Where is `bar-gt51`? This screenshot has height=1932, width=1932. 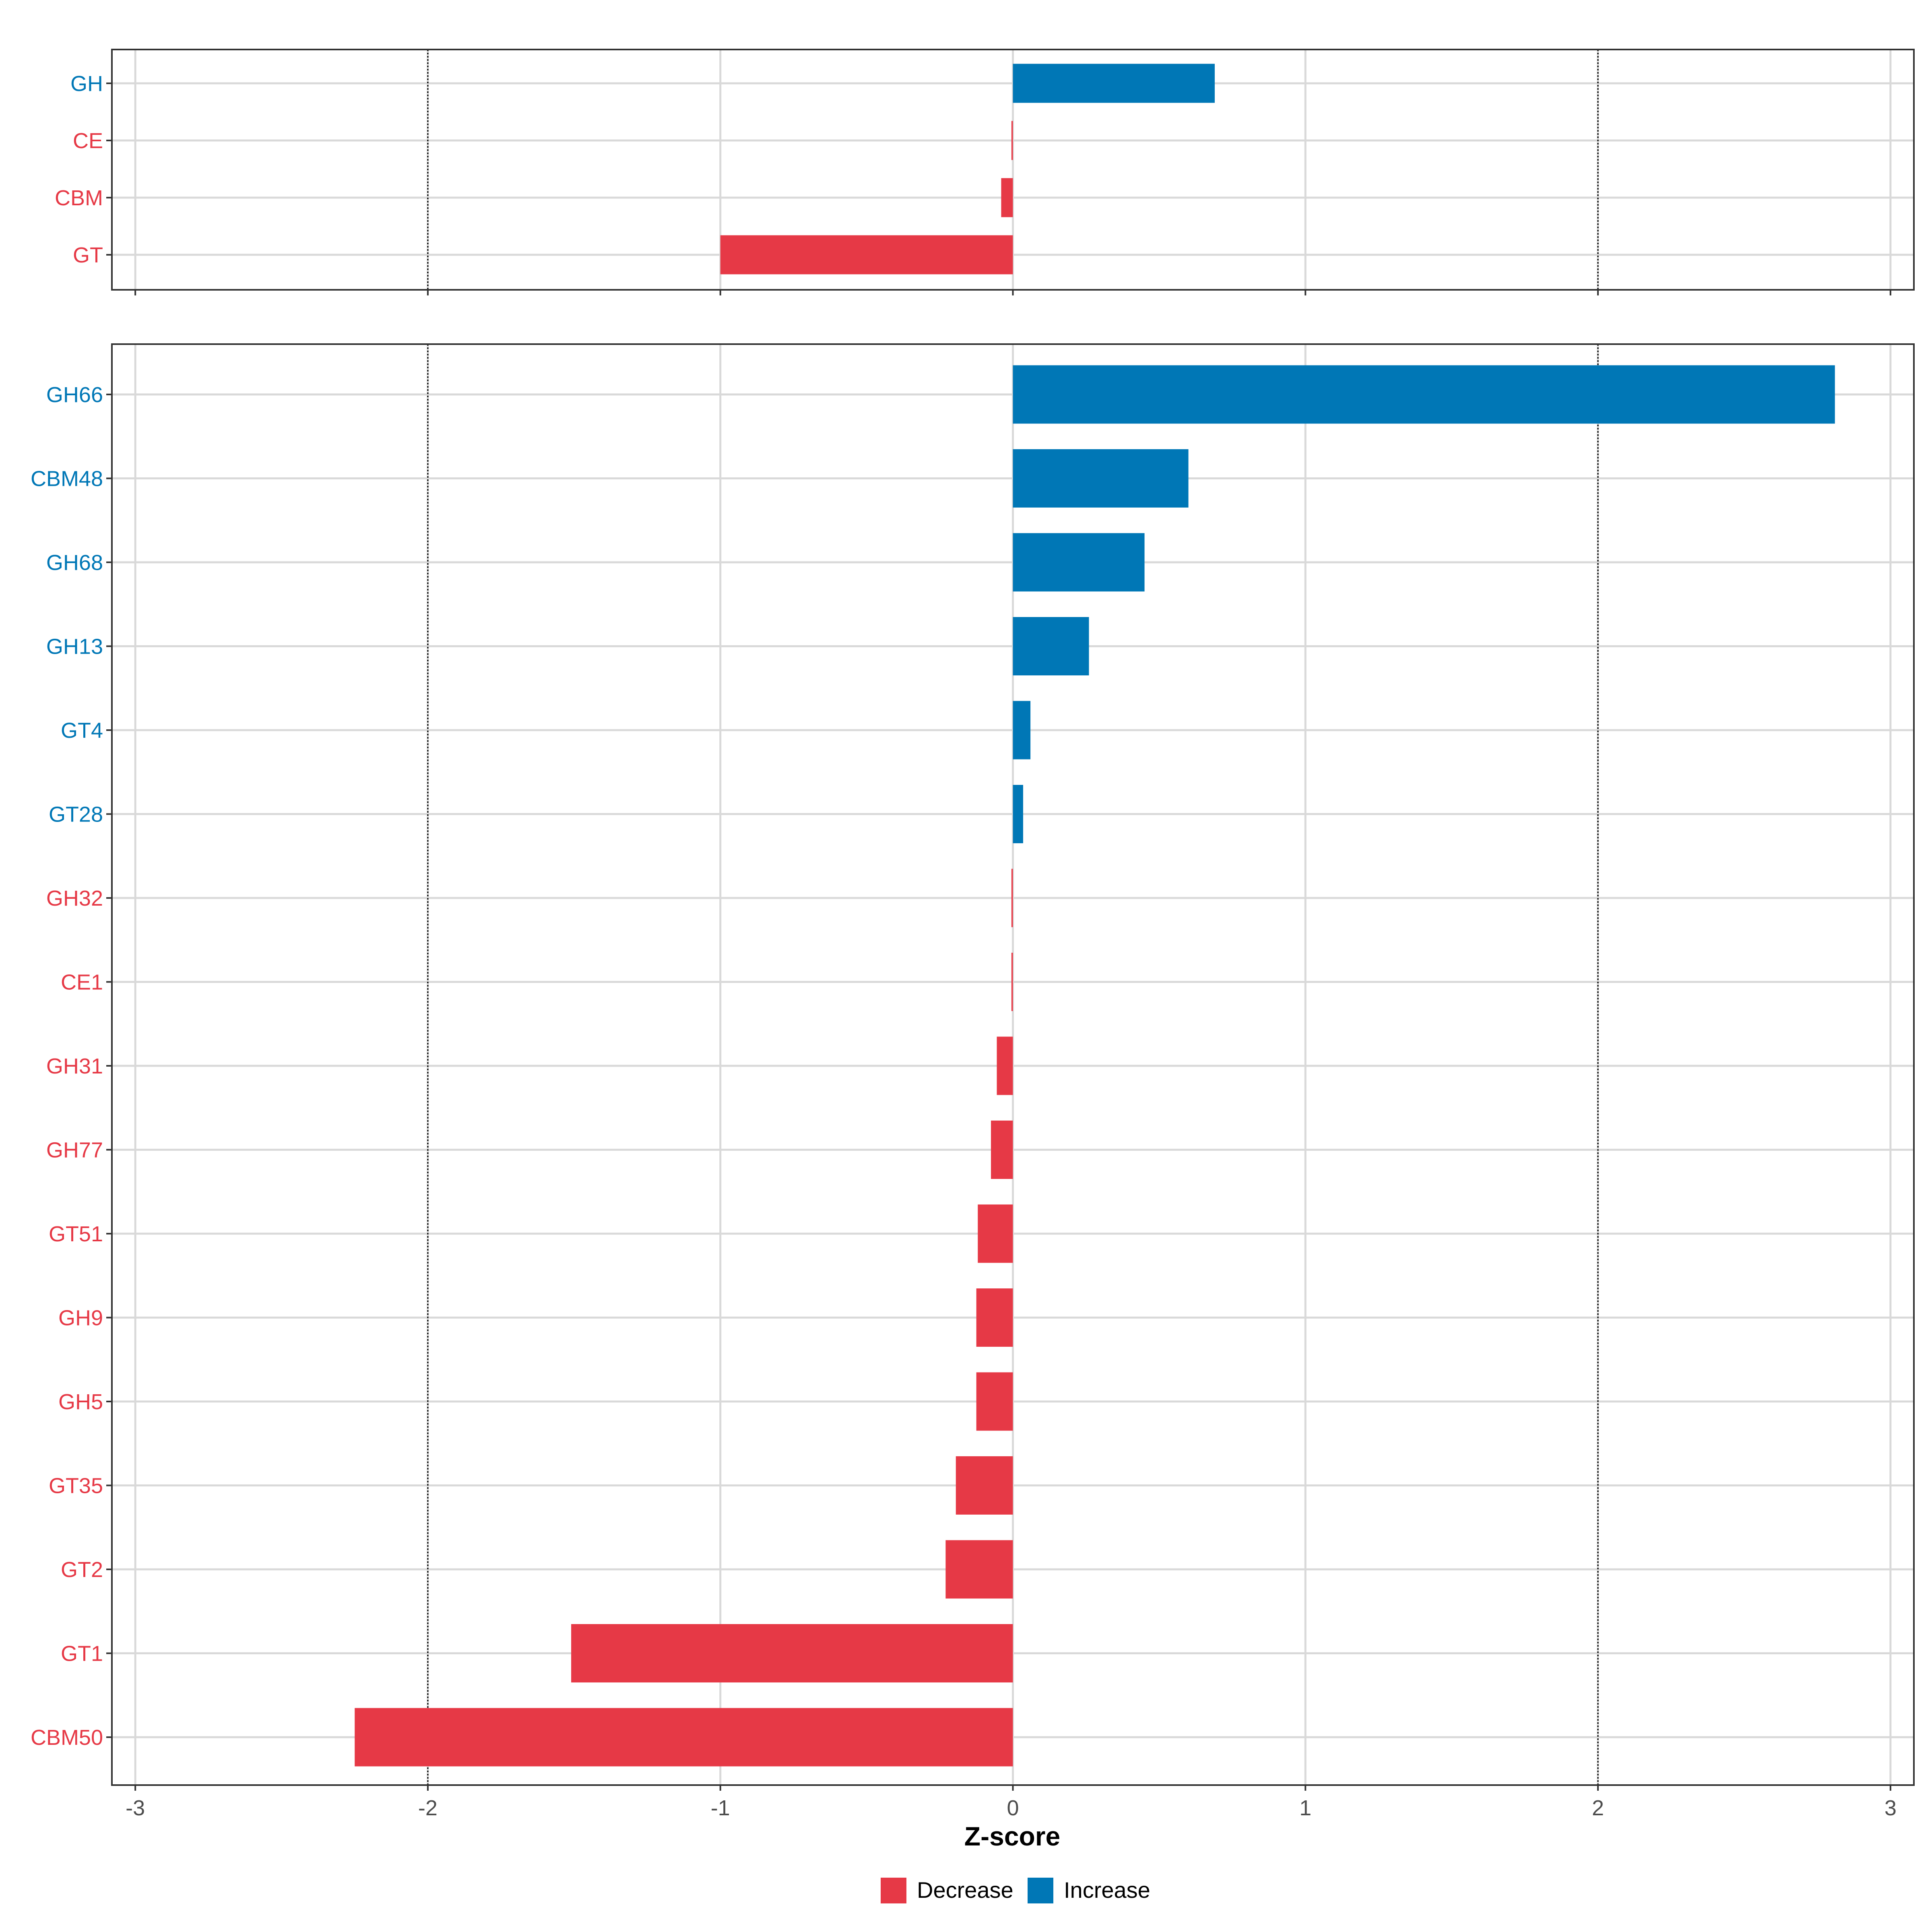 bar-gt51 is located at coordinates (995, 1233).